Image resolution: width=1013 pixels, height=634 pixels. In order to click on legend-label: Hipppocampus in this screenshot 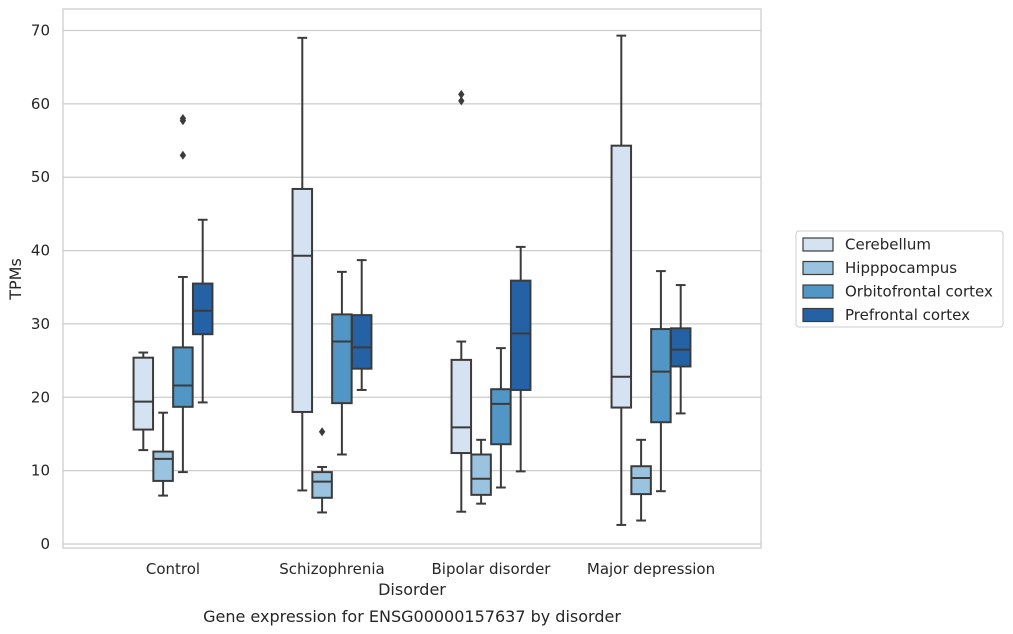, I will do `click(901, 268)`.